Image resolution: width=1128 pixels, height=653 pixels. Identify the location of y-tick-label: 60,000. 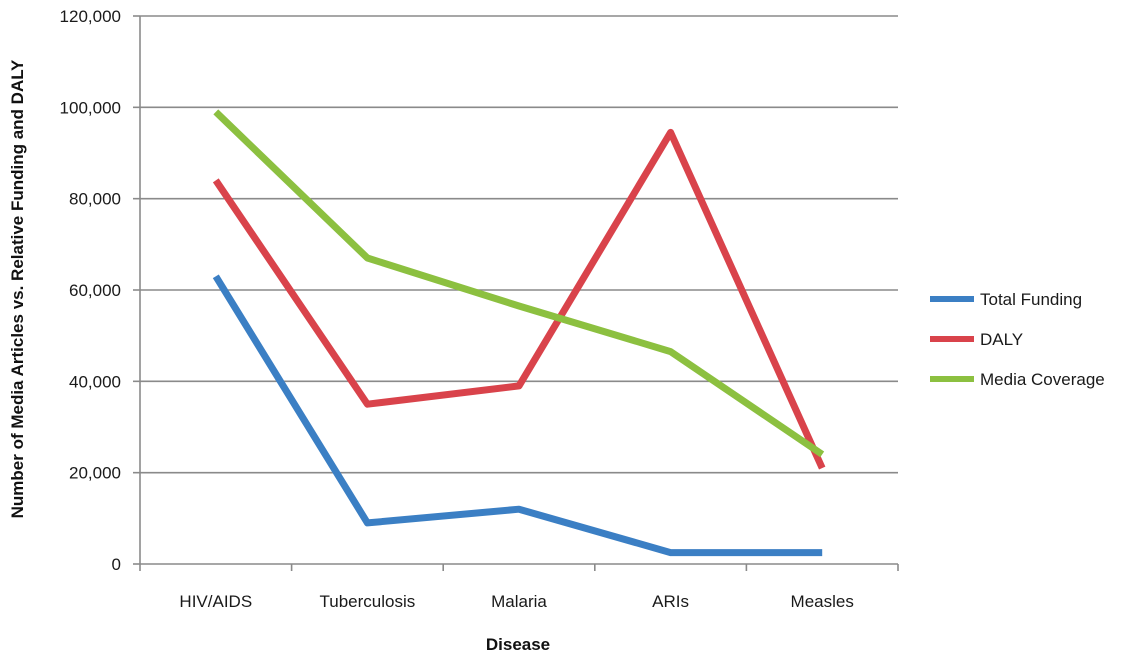
(95, 290).